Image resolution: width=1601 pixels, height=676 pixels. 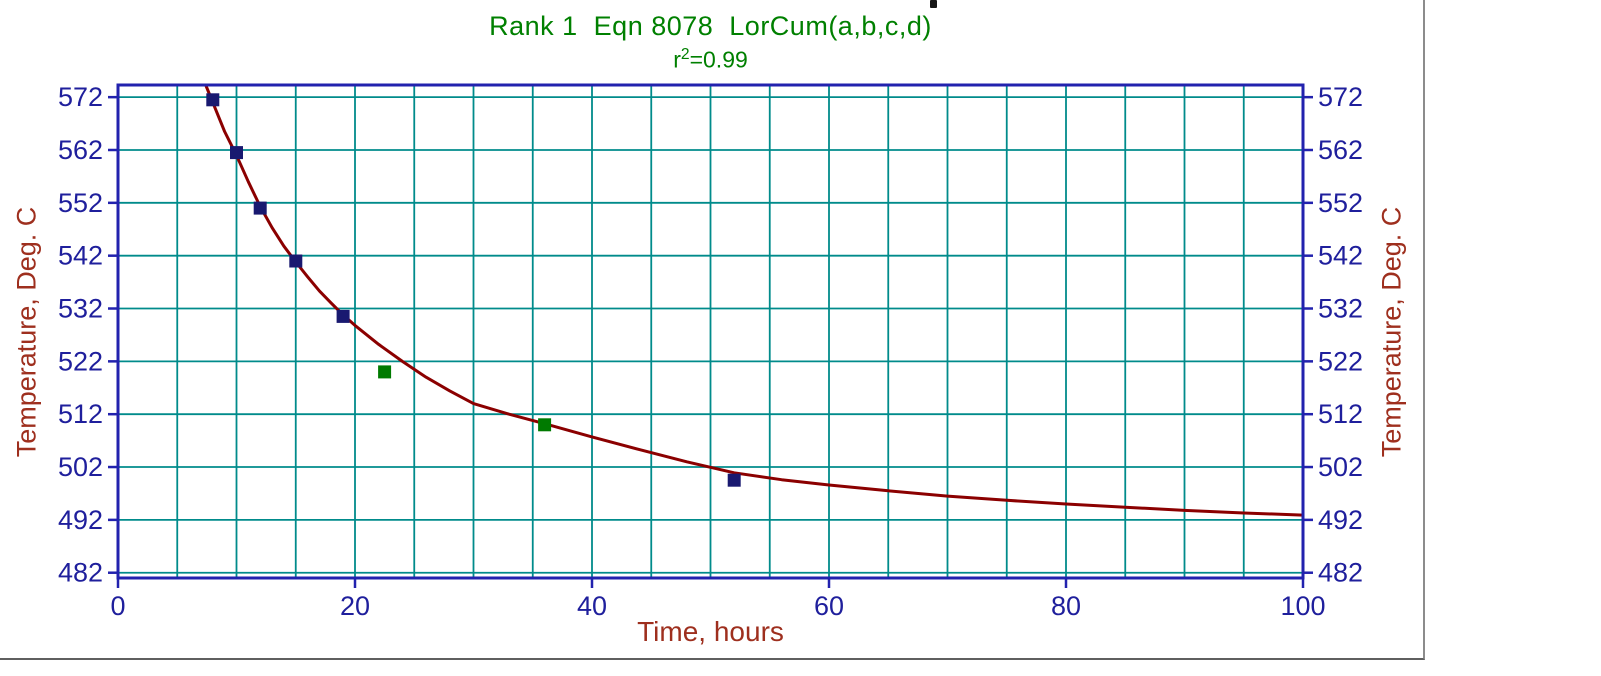 What do you see at coordinates (80, 573) in the screenshot?
I see `y-tick-label-left: 482` at bounding box center [80, 573].